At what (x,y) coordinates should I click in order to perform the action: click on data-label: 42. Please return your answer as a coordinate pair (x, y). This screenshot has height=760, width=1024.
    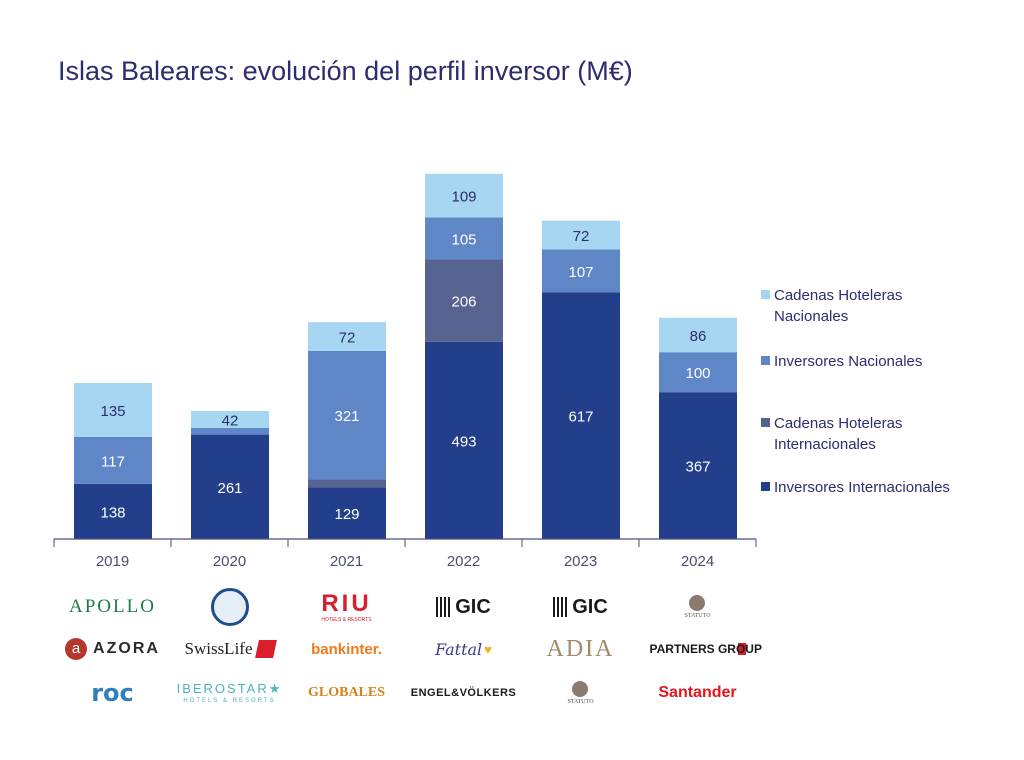
    Looking at the image, I should click on (230, 420).